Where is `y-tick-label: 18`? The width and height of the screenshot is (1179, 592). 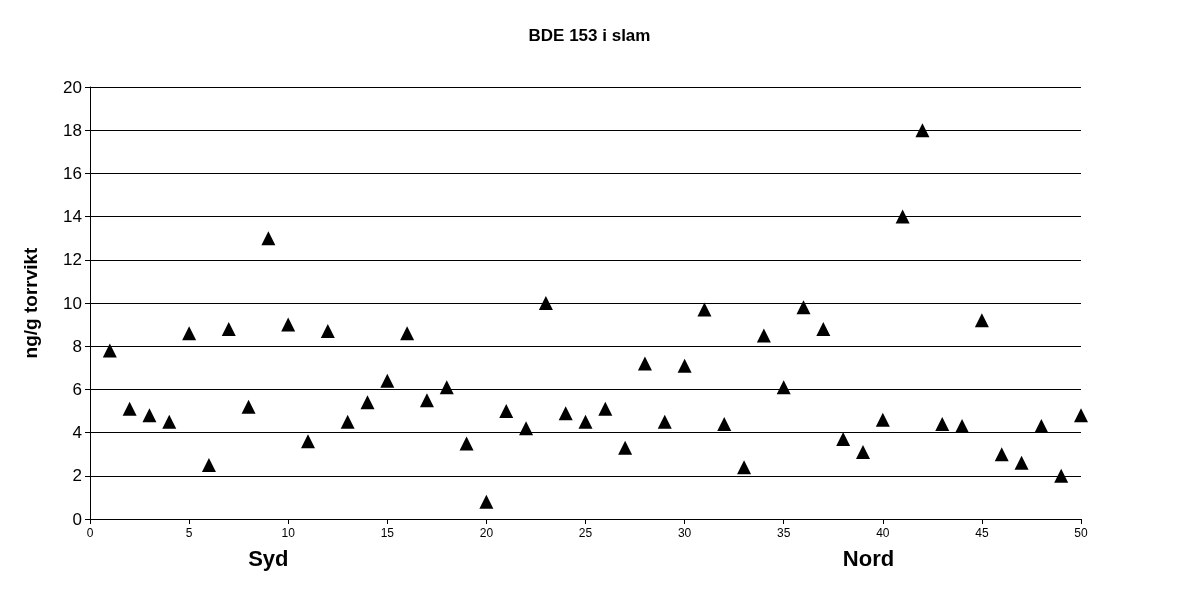
y-tick-label: 18 is located at coordinates (72, 130).